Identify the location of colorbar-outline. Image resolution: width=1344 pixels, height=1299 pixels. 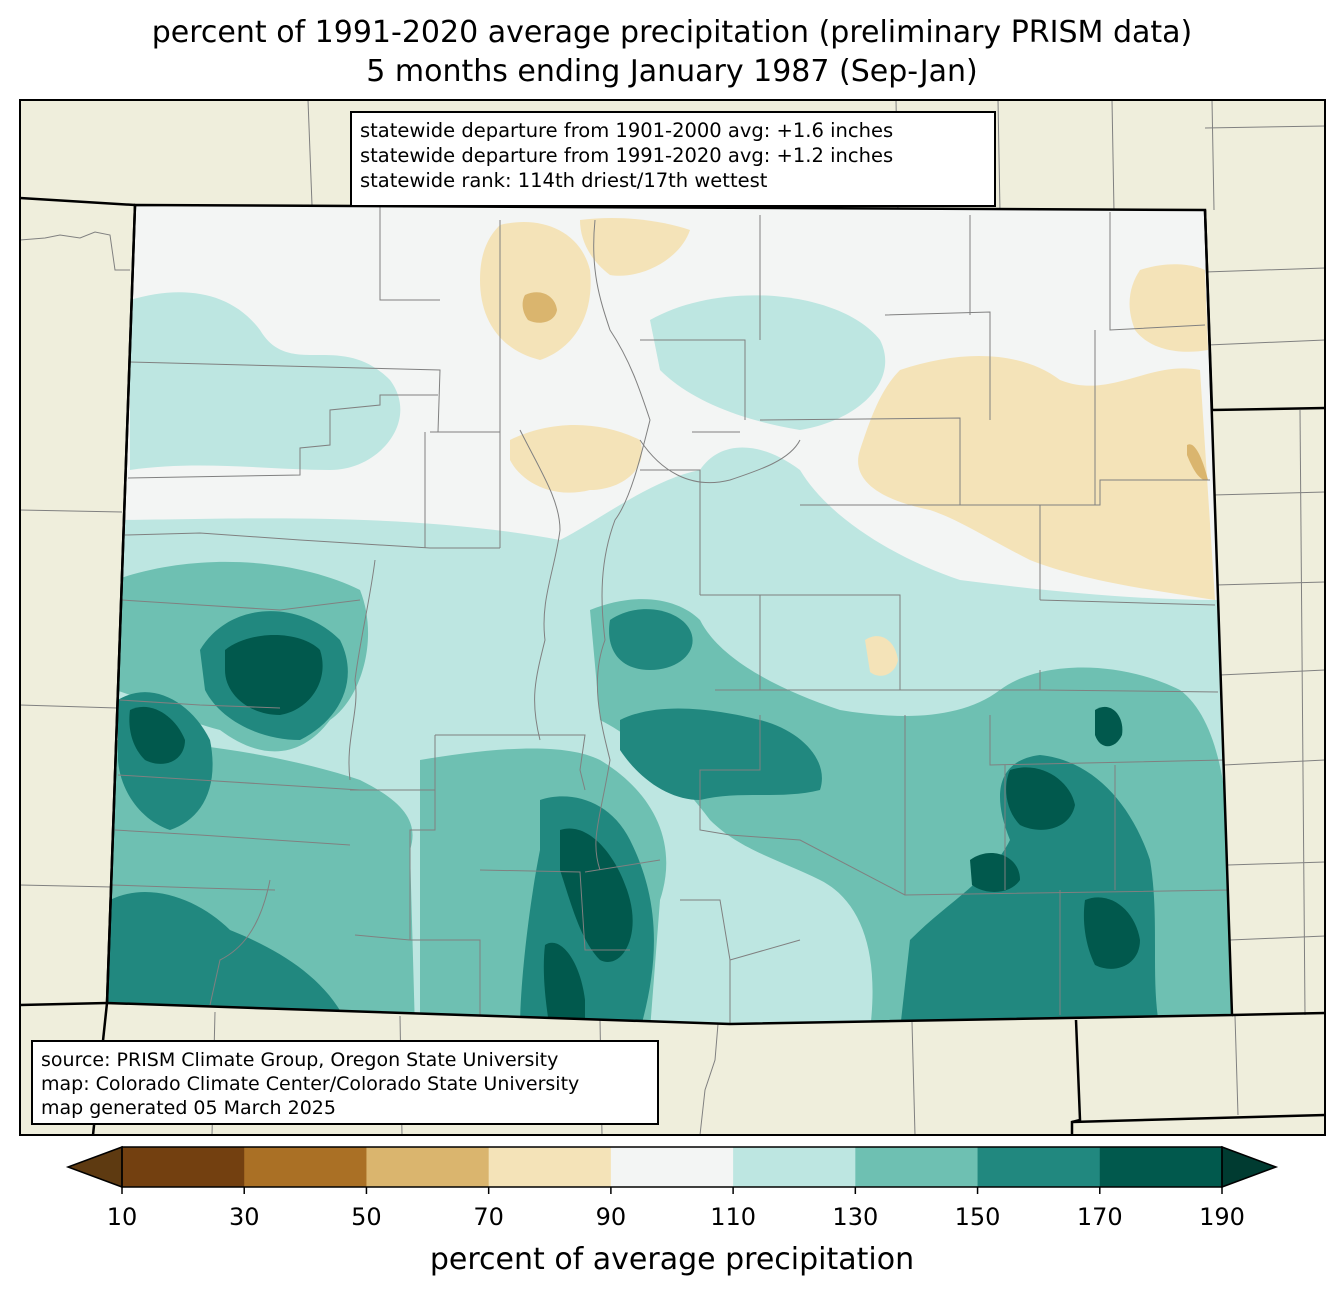
(672, 1167).